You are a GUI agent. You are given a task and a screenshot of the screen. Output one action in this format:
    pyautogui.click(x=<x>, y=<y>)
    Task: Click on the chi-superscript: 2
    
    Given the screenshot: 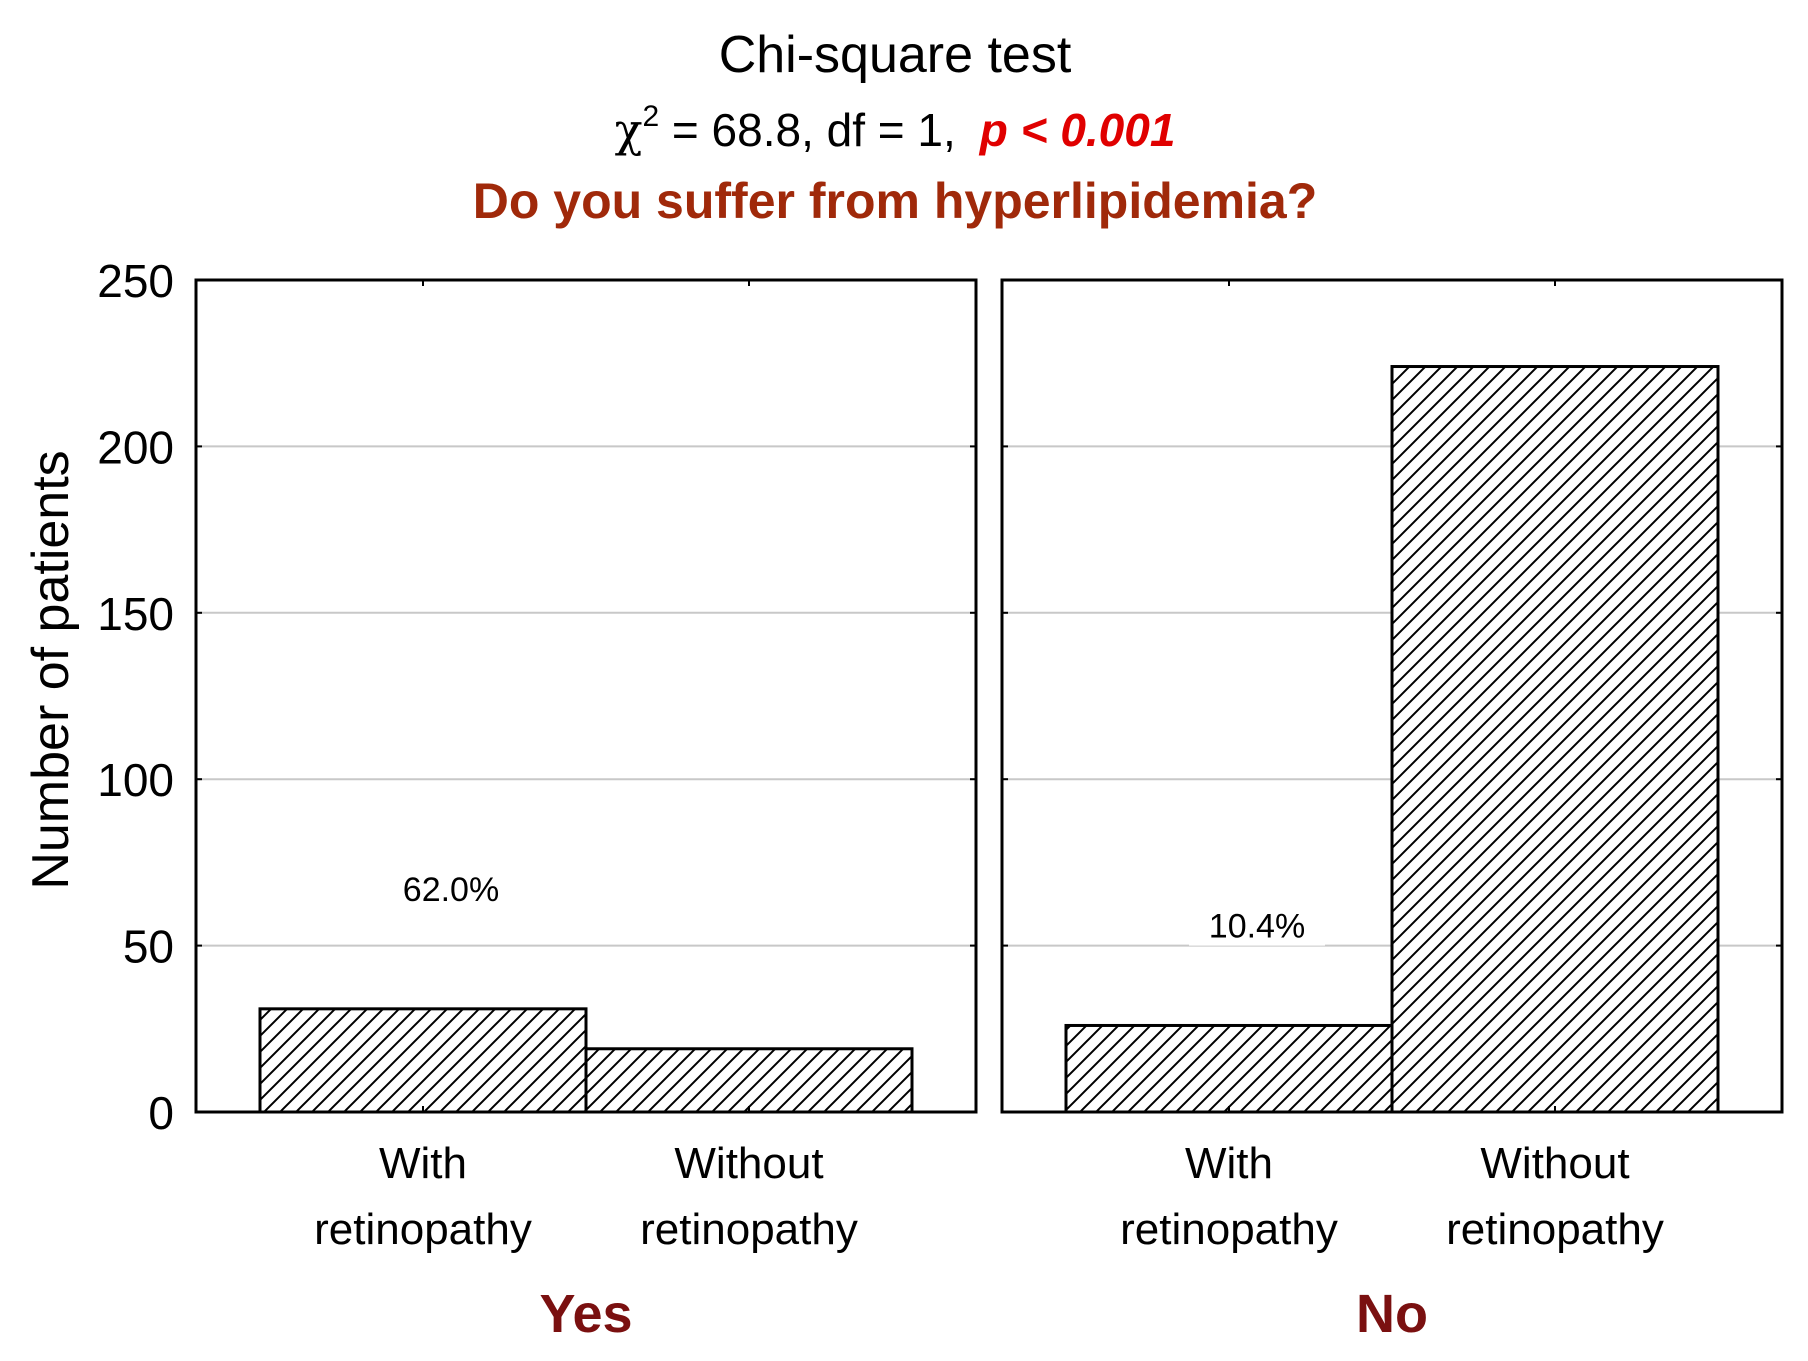 What is the action you would take?
    pyautogui.click(x=650, y=116)
    